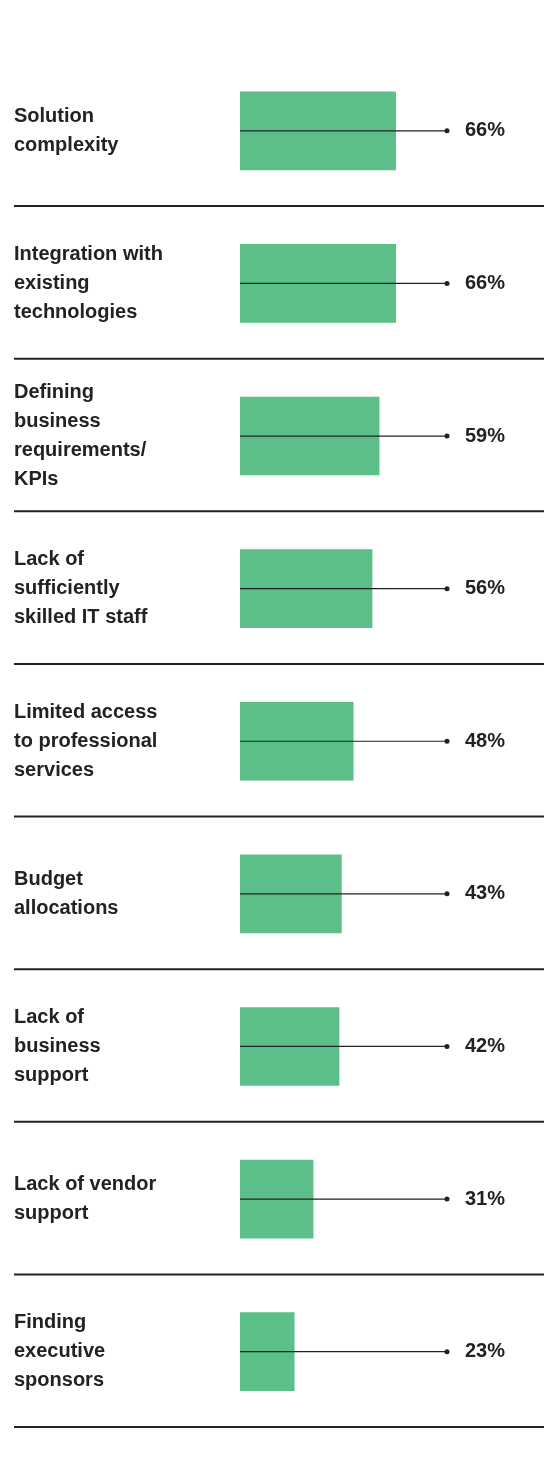 The height and width of the screenshot is (1468, 552). What do you see at coordinates (485, 587) in the screenshot?
I see `data-label: 56%` at bounding box center [485, 587].